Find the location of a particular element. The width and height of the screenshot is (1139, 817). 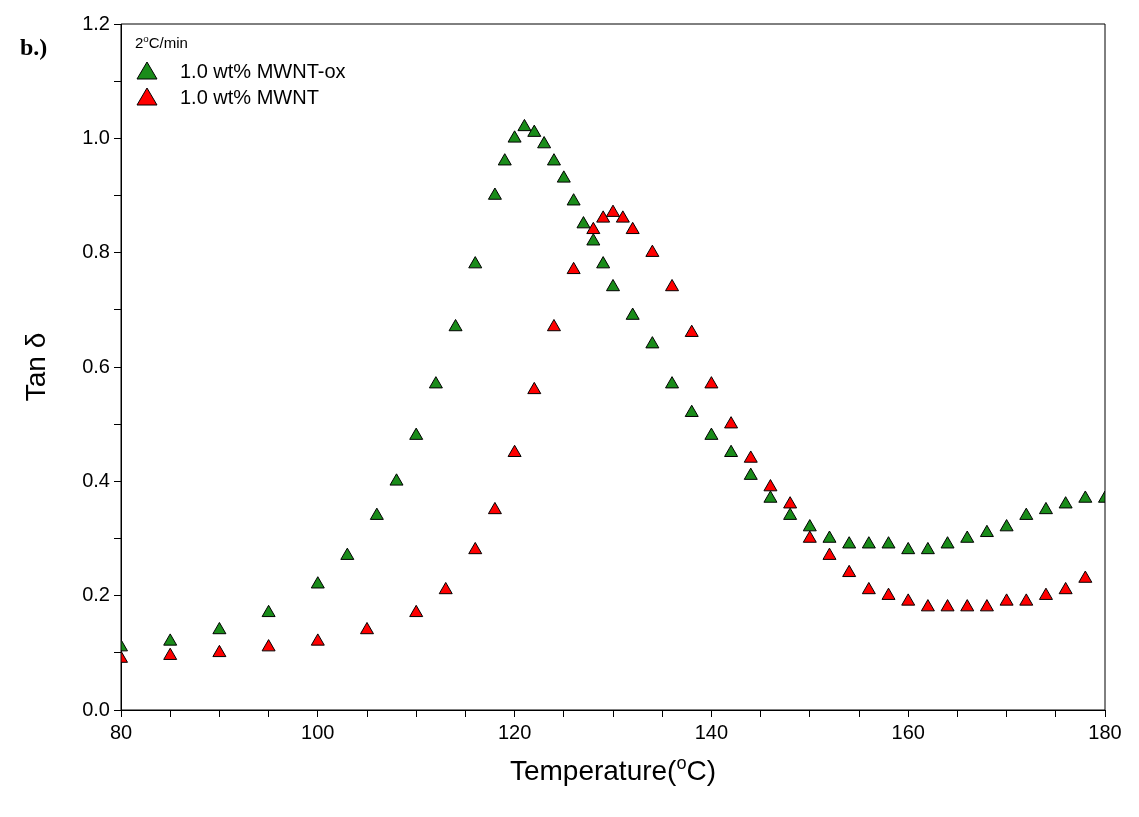

text: b.) is located at coordinates (34, 47).